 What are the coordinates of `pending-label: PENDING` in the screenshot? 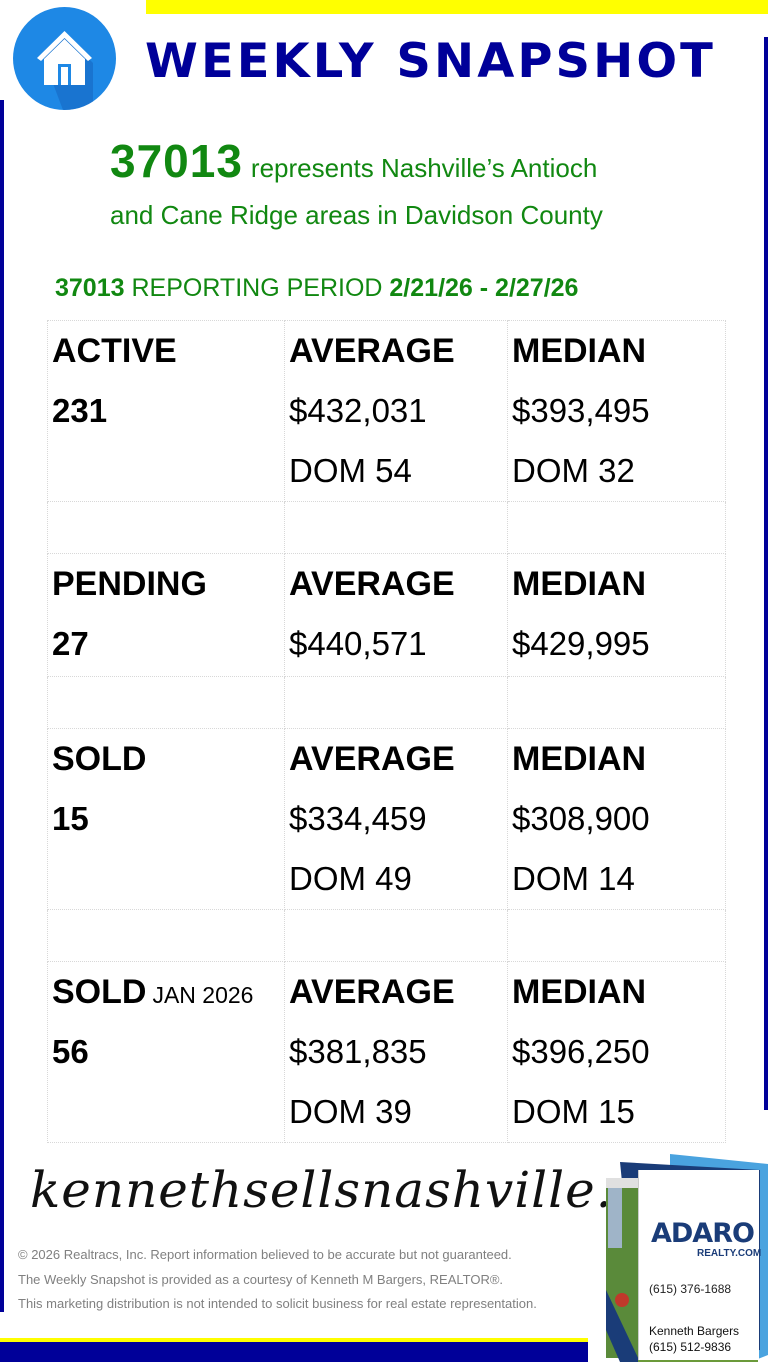 It's located at (129, 584).